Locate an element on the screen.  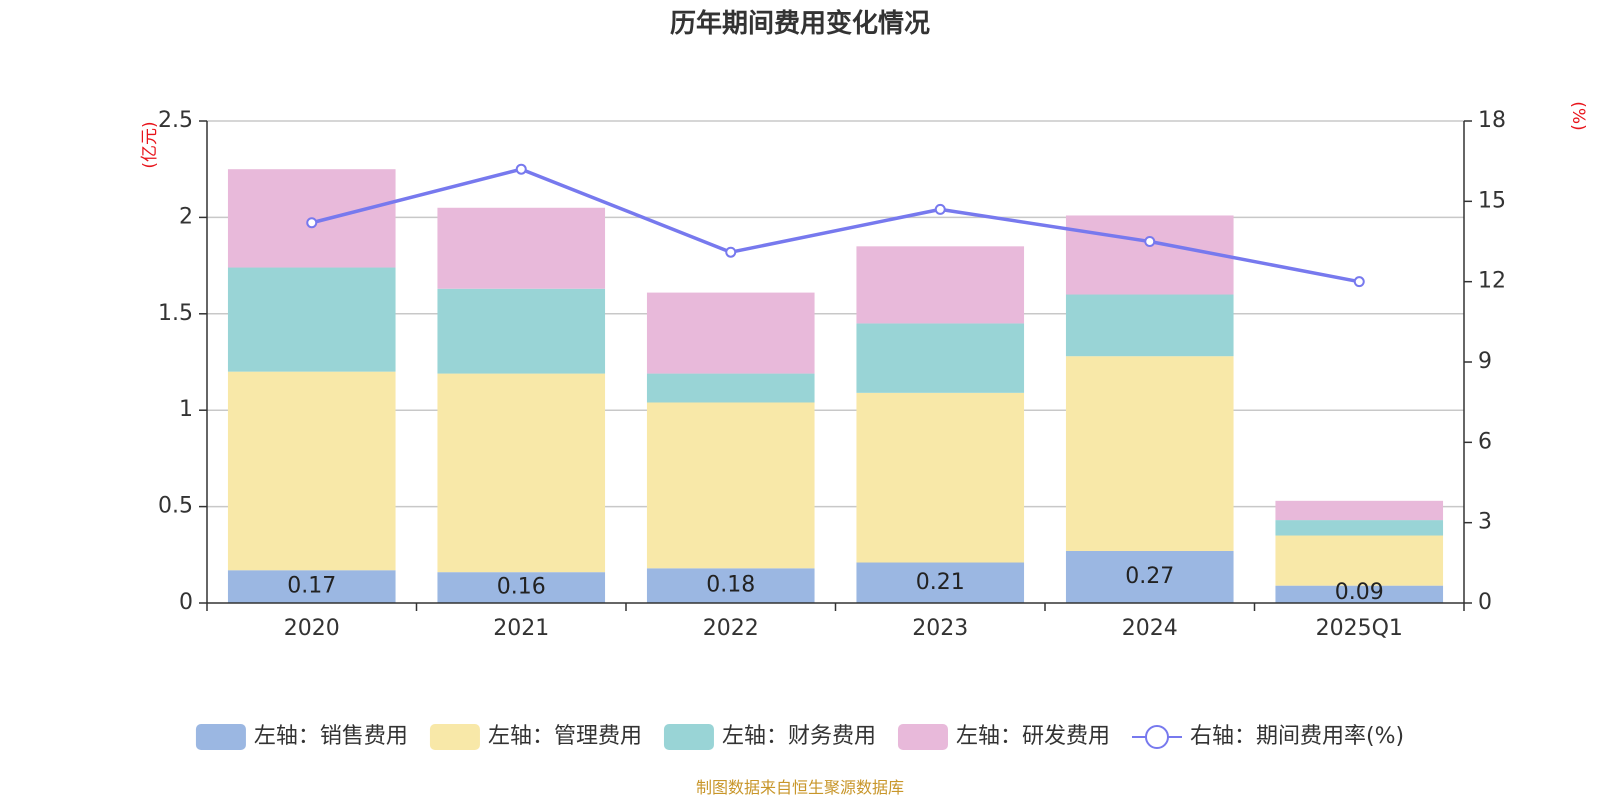
bar-data-label: 0.09 is located at coordinates (1359, 592).